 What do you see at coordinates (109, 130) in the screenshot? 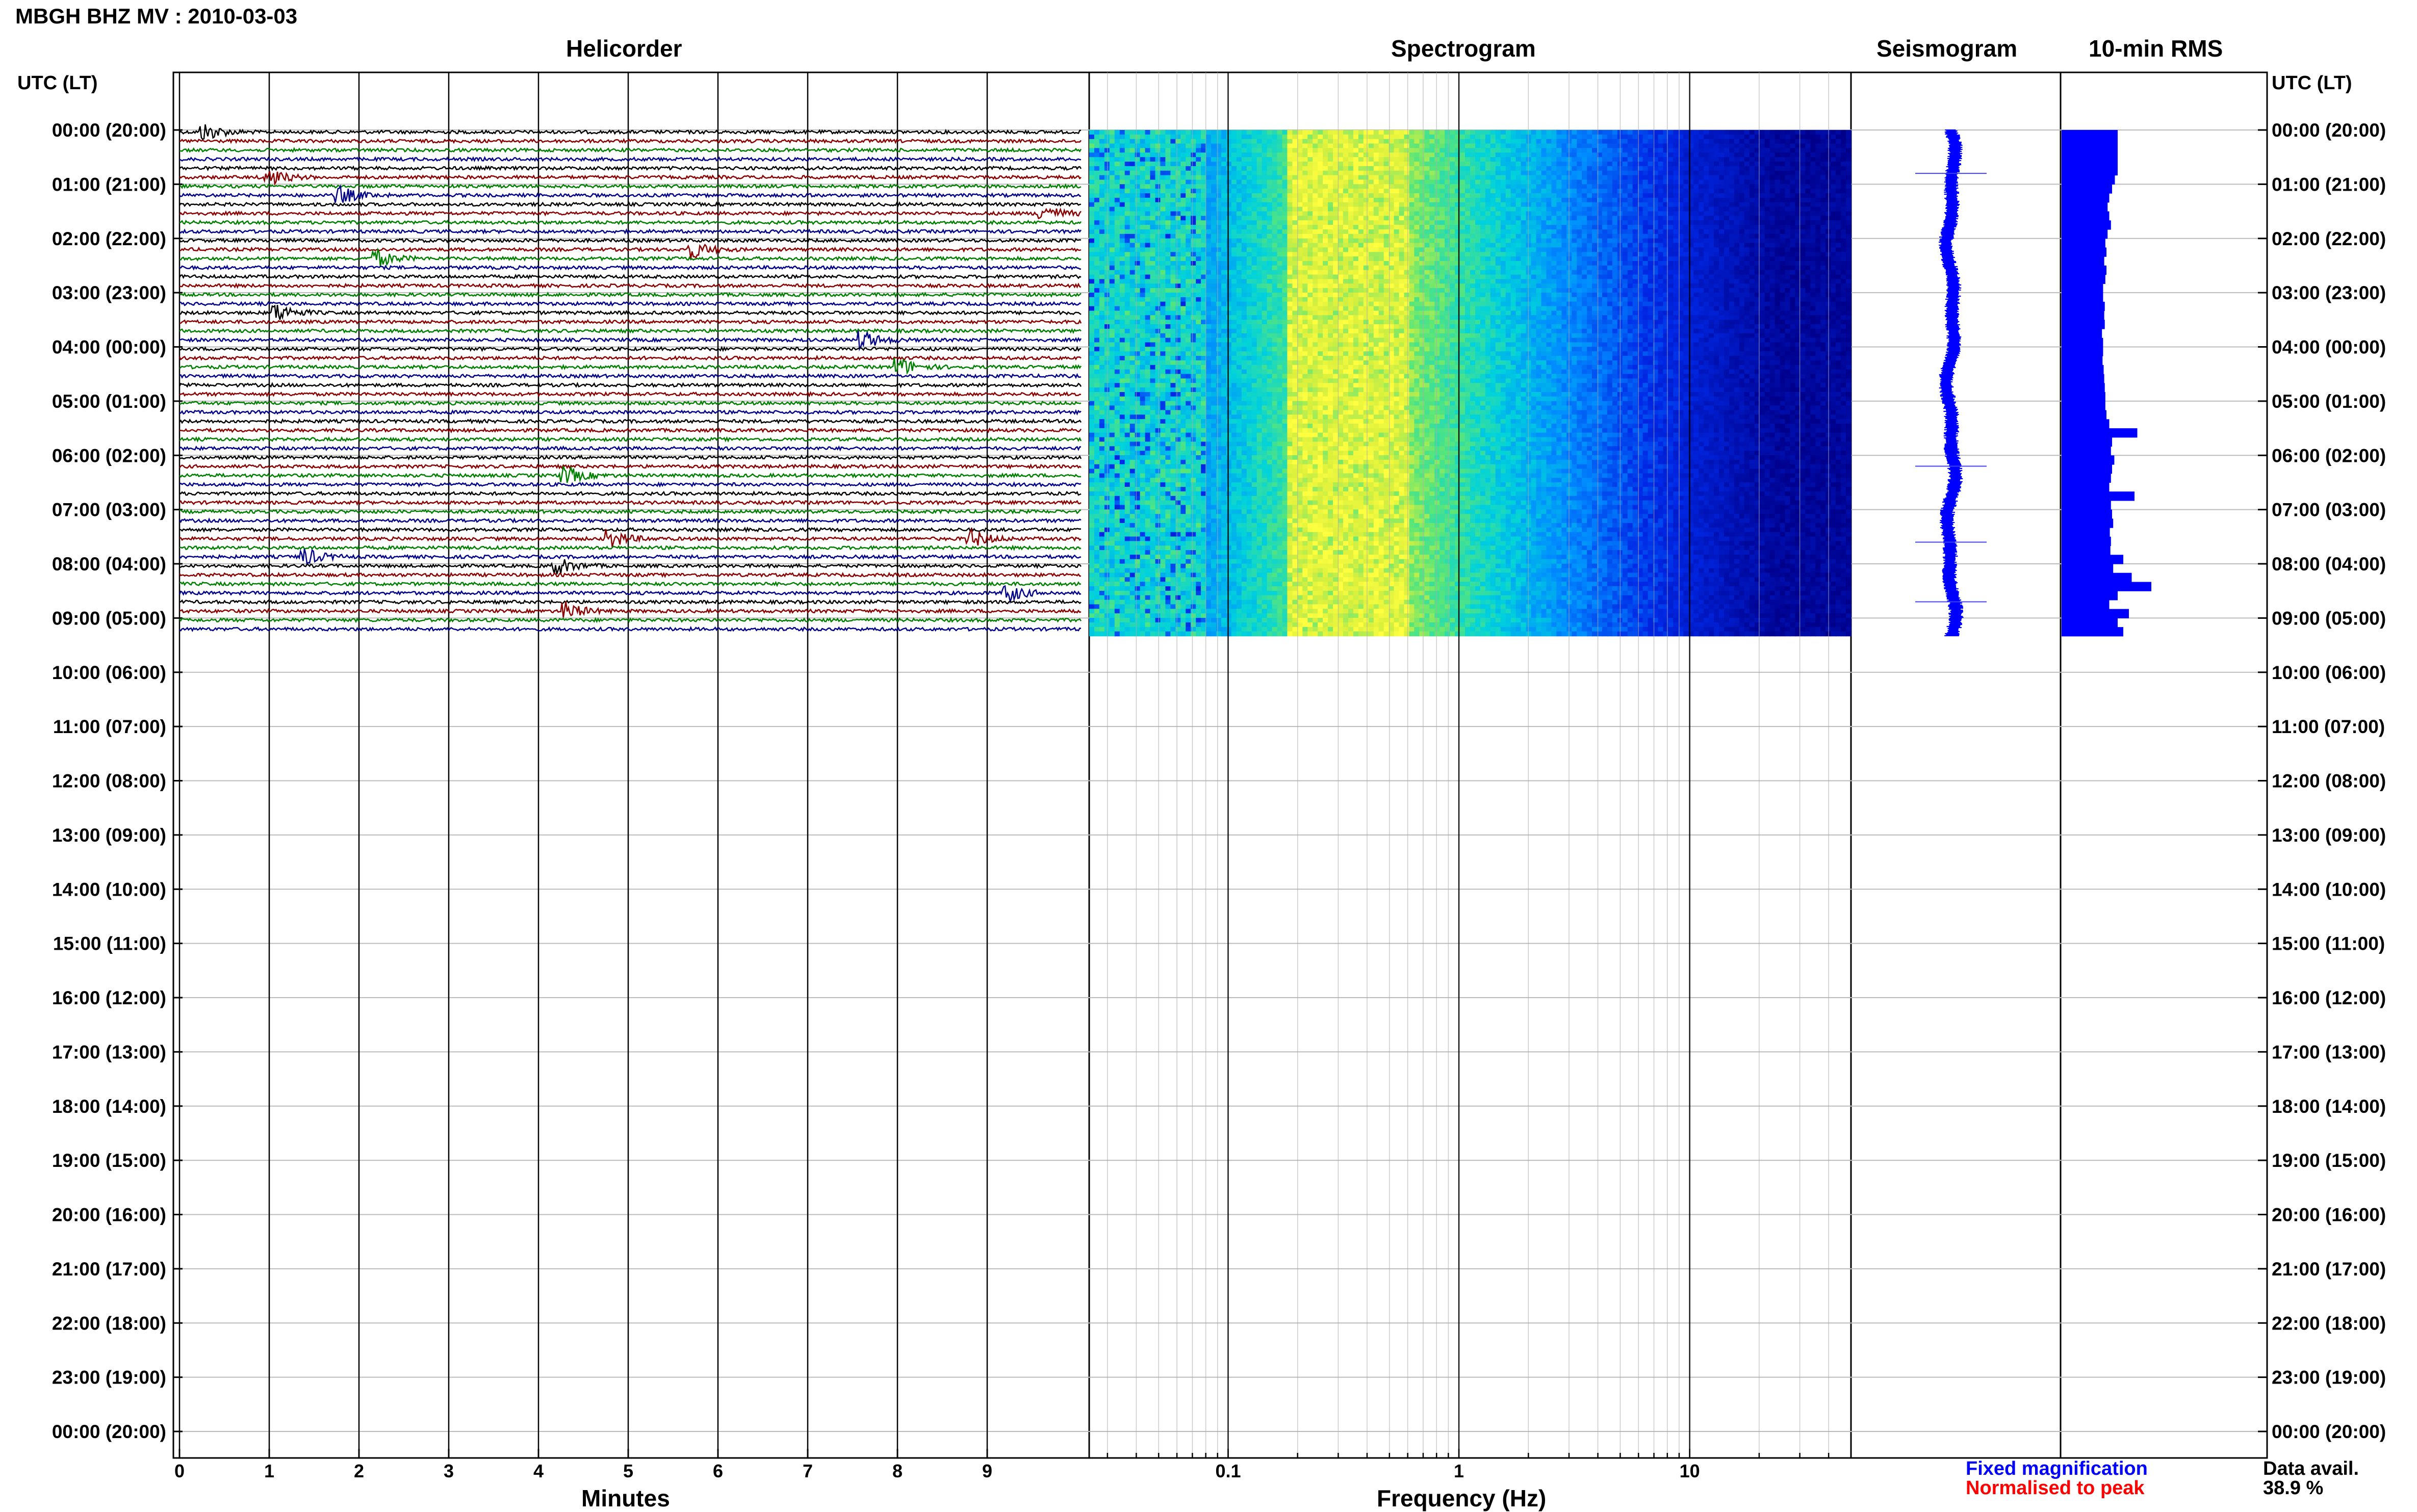
I see `left-time-label: 00:00 (20:00)` at bounding box center [109, 130].